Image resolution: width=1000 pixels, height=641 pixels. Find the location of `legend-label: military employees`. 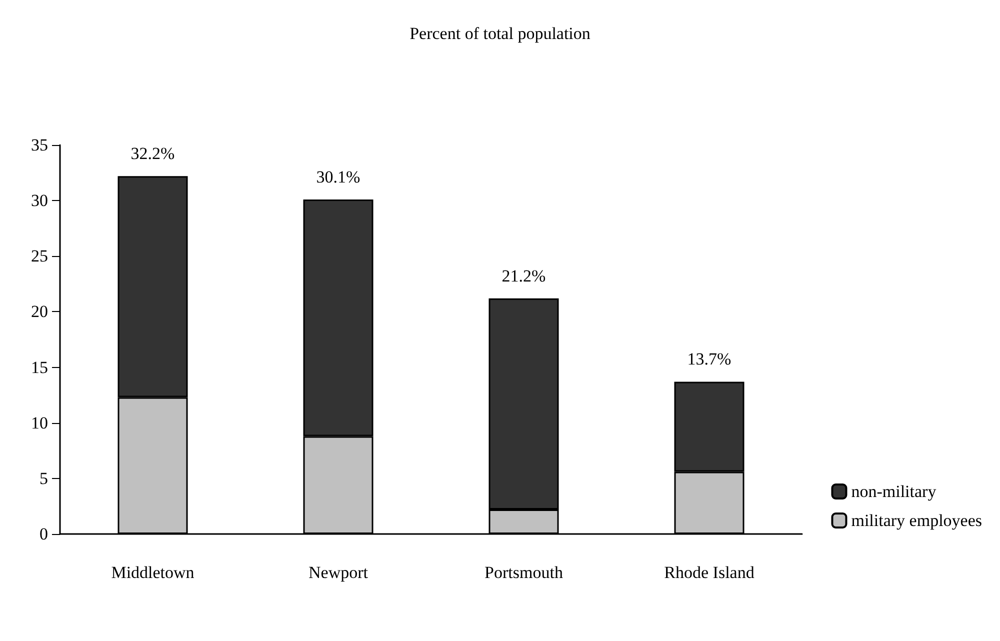

legend-label: military employees is located at coordinates (916, 520).